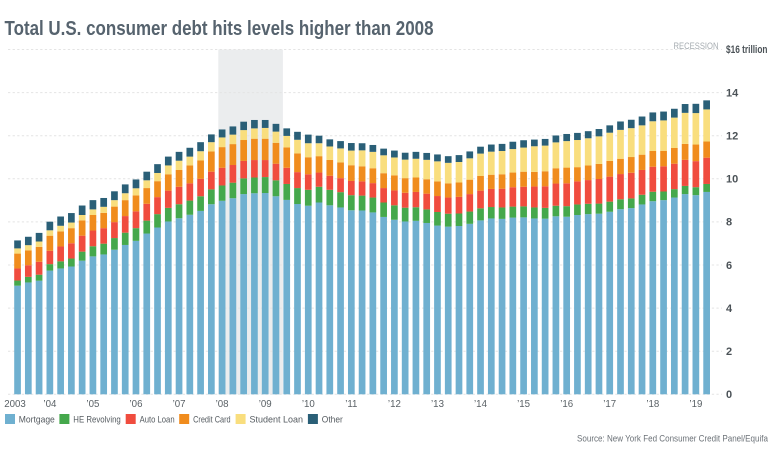 This screenshot has height=449, width=768. What do you see at coordinates (212, 420) in the screenshot?
I see `svg-text: Credit Card` at bounding box center [212, 420].